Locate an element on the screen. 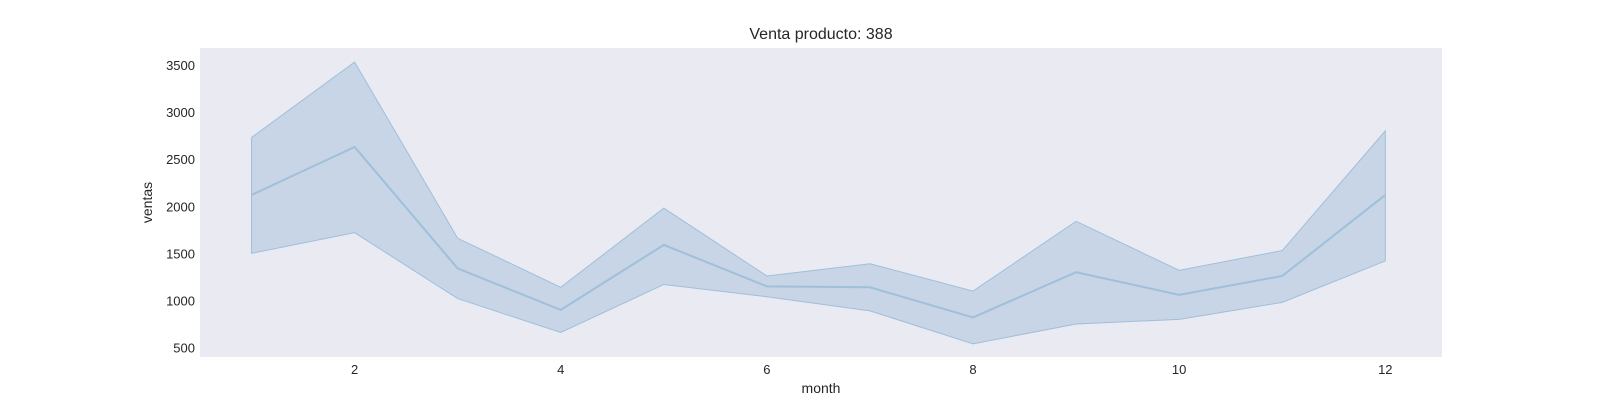 This screenshot has height=400, width=1600. x-tick-label: 2 is located at coordinates (354, 369).